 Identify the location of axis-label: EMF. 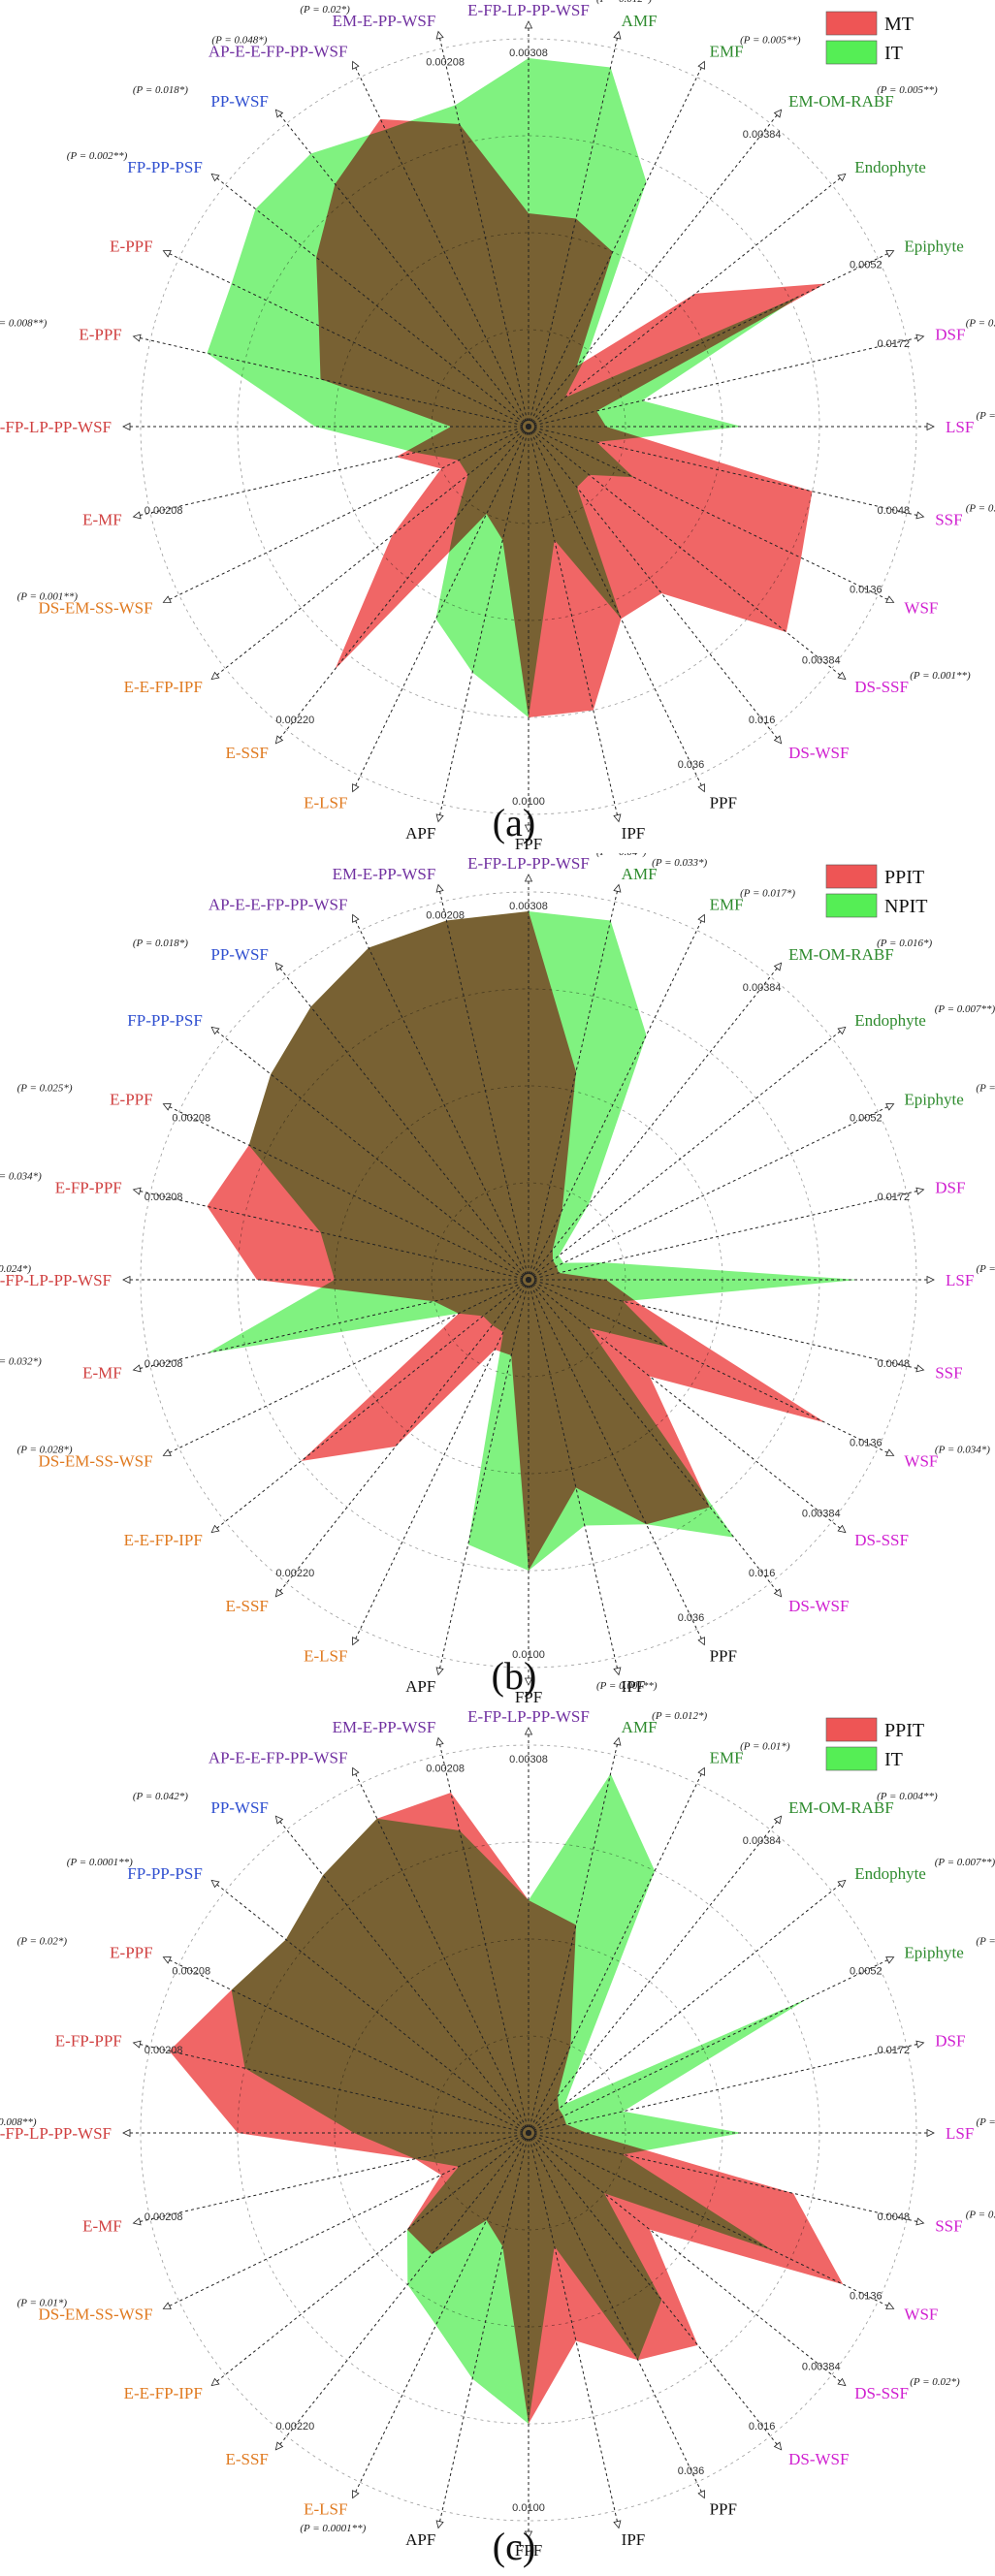
(727, 52).